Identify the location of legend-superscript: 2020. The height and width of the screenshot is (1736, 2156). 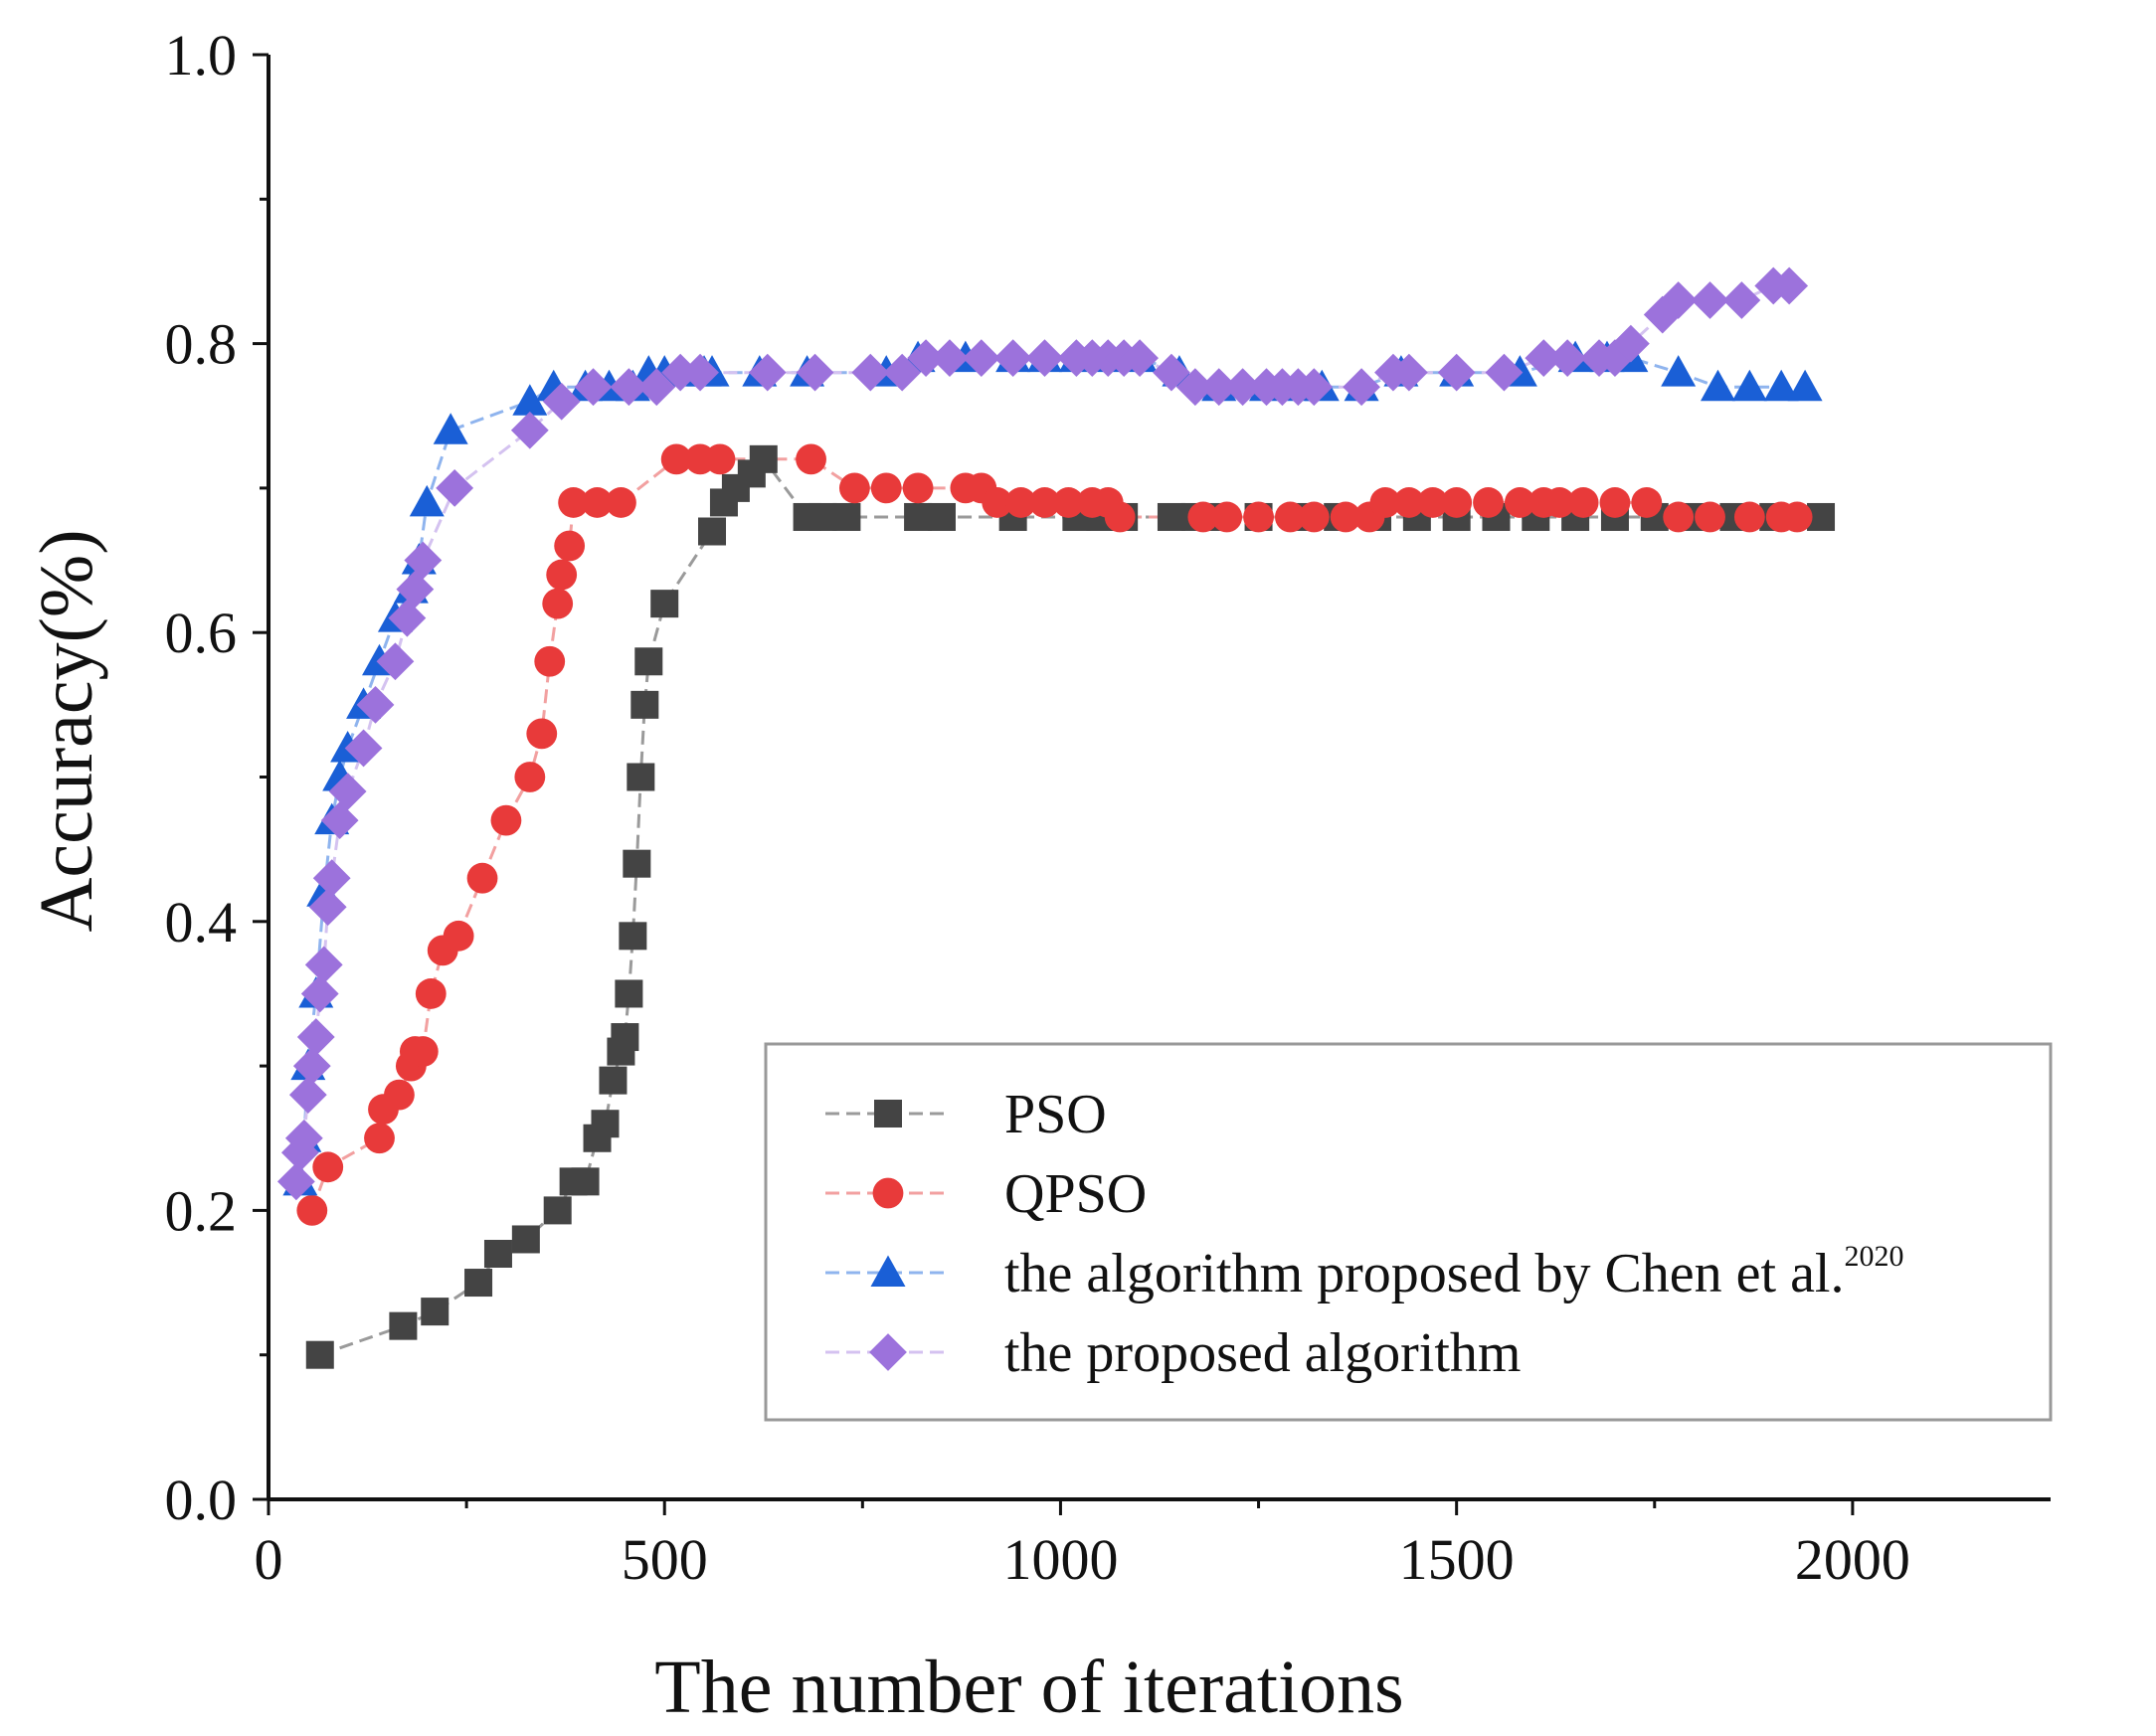
(1873, 1257).